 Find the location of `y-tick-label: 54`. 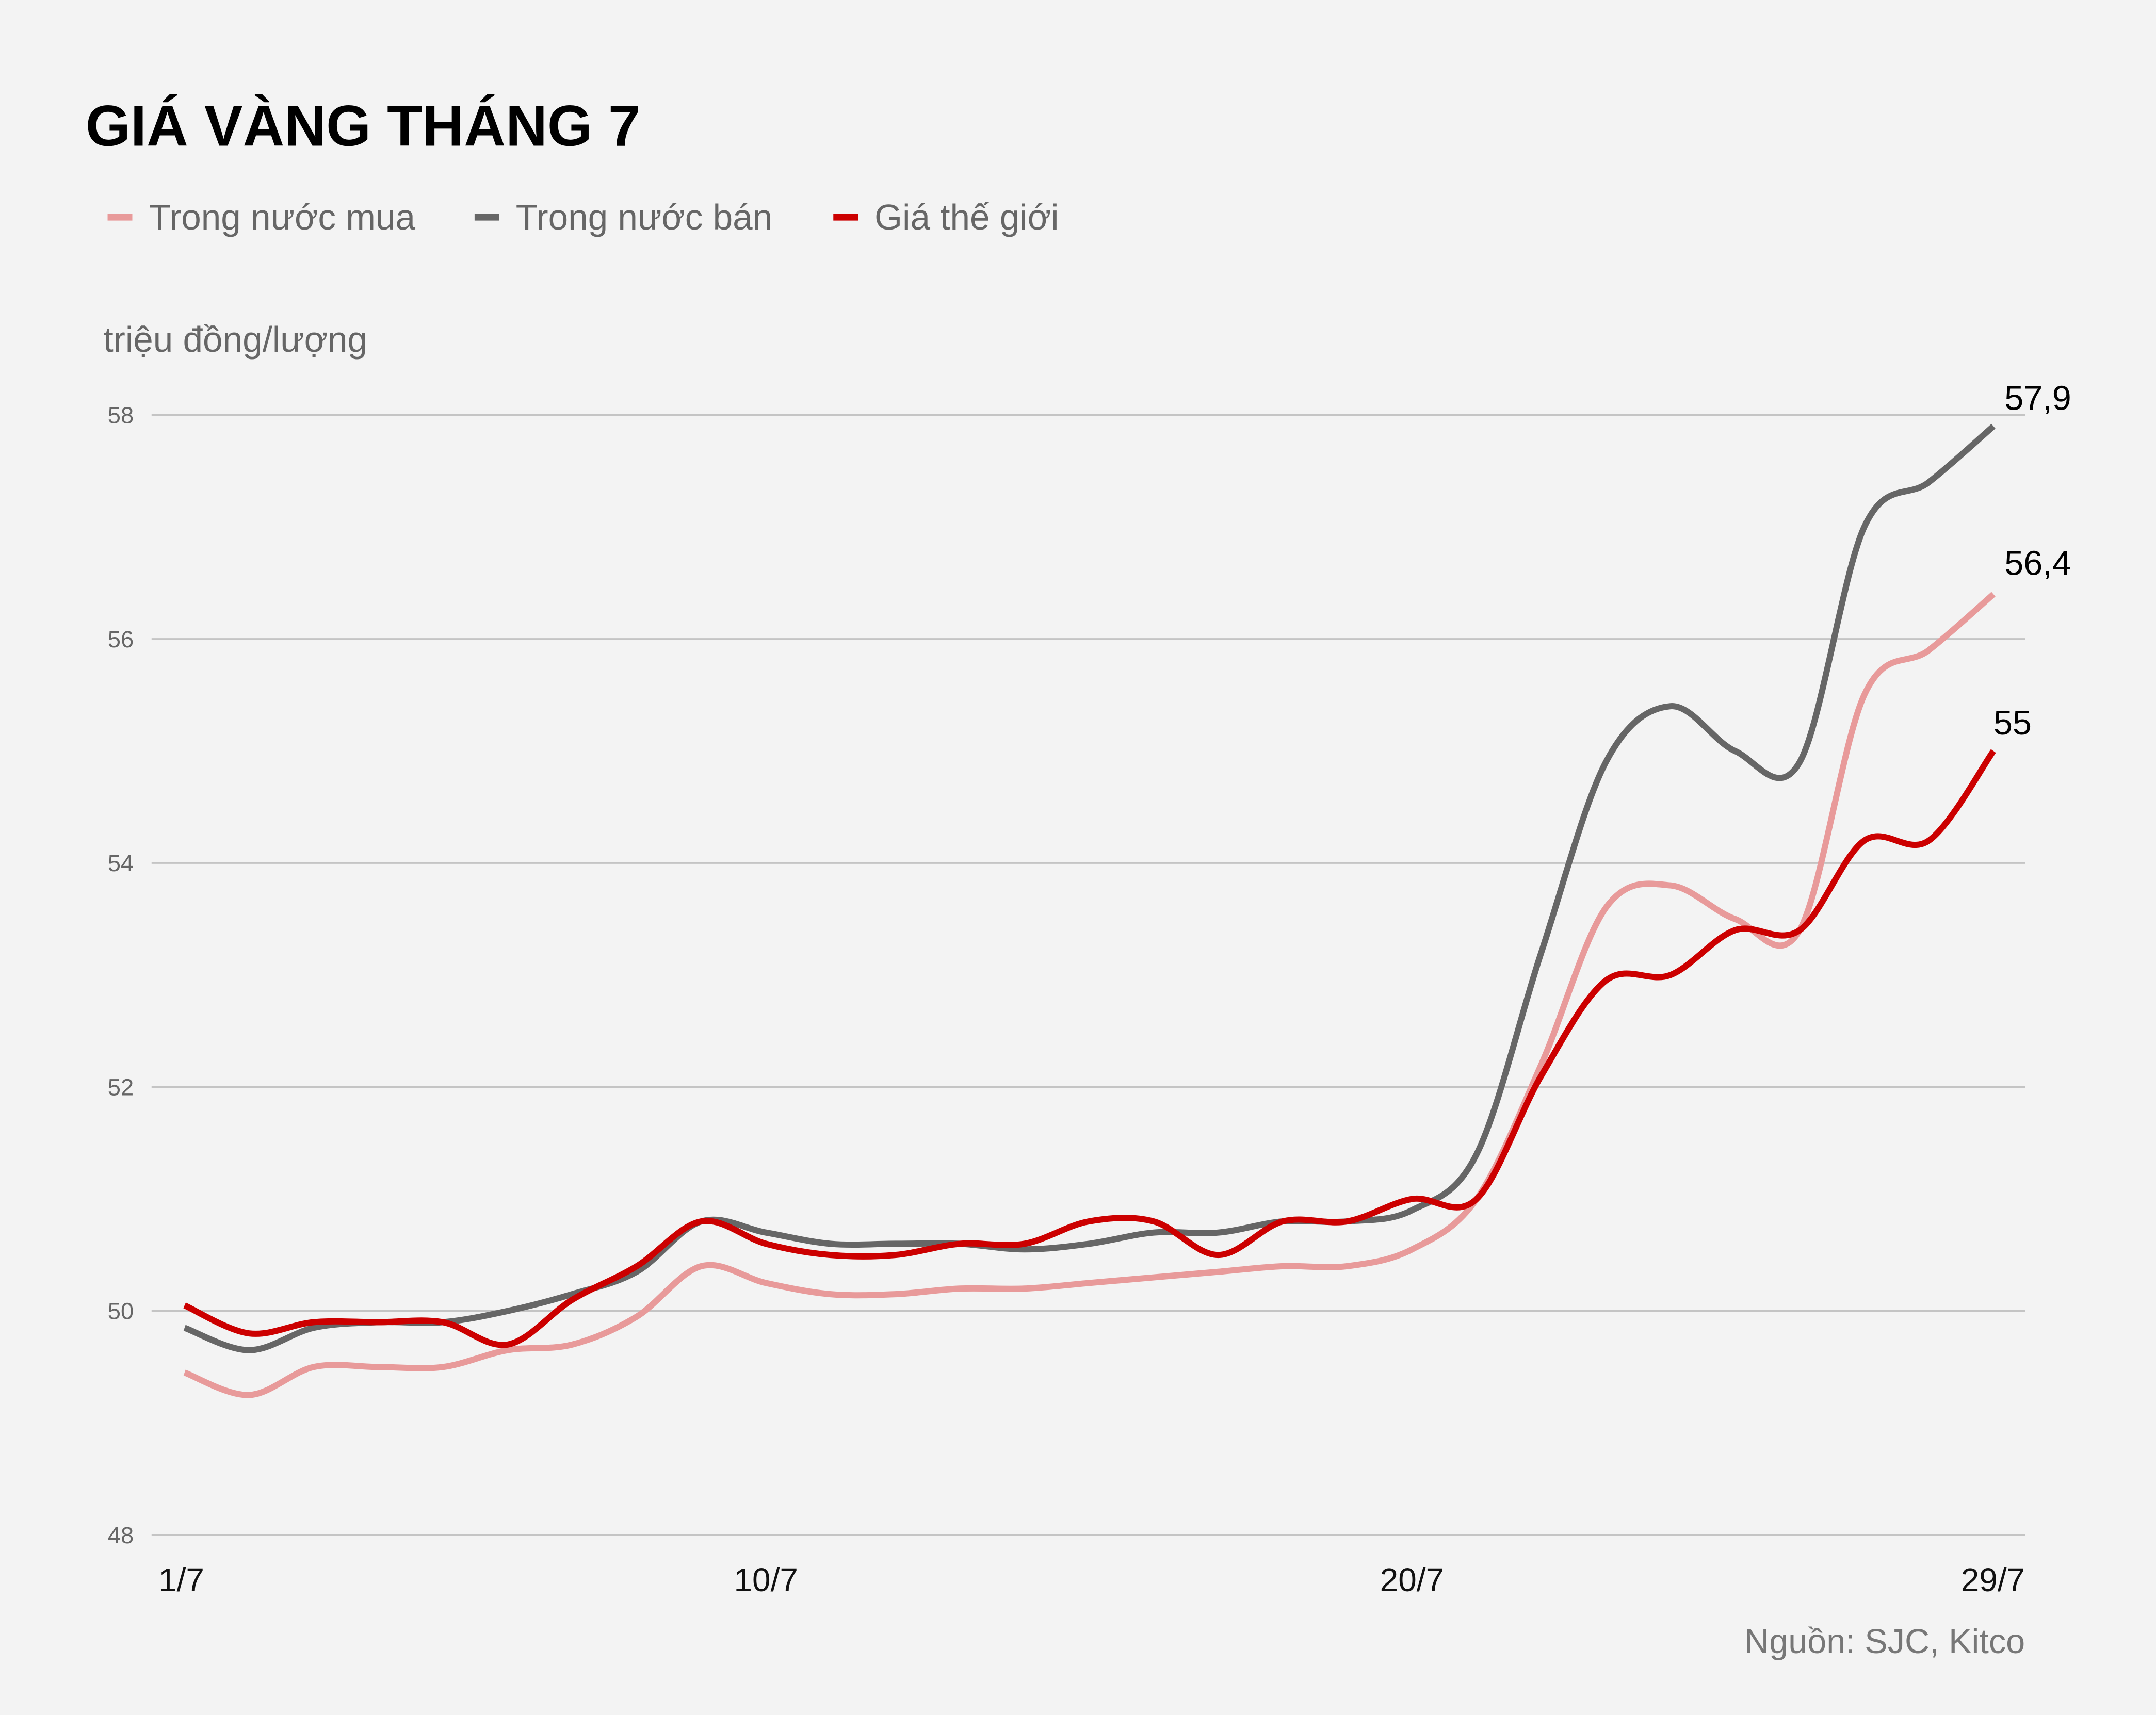

y-tick-label: 54 is located at coordinates (121, 863).